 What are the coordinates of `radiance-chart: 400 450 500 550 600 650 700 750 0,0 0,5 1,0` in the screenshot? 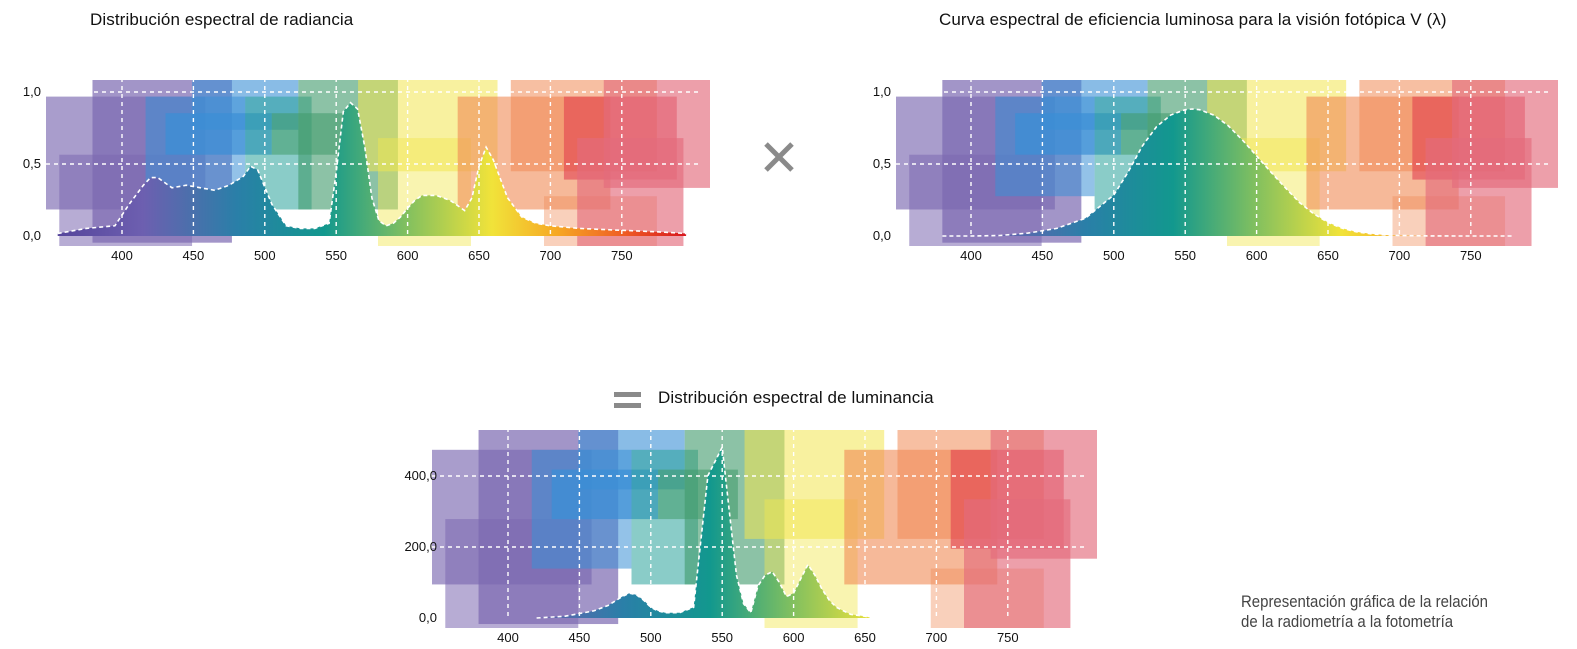 It's located at (366, 166).